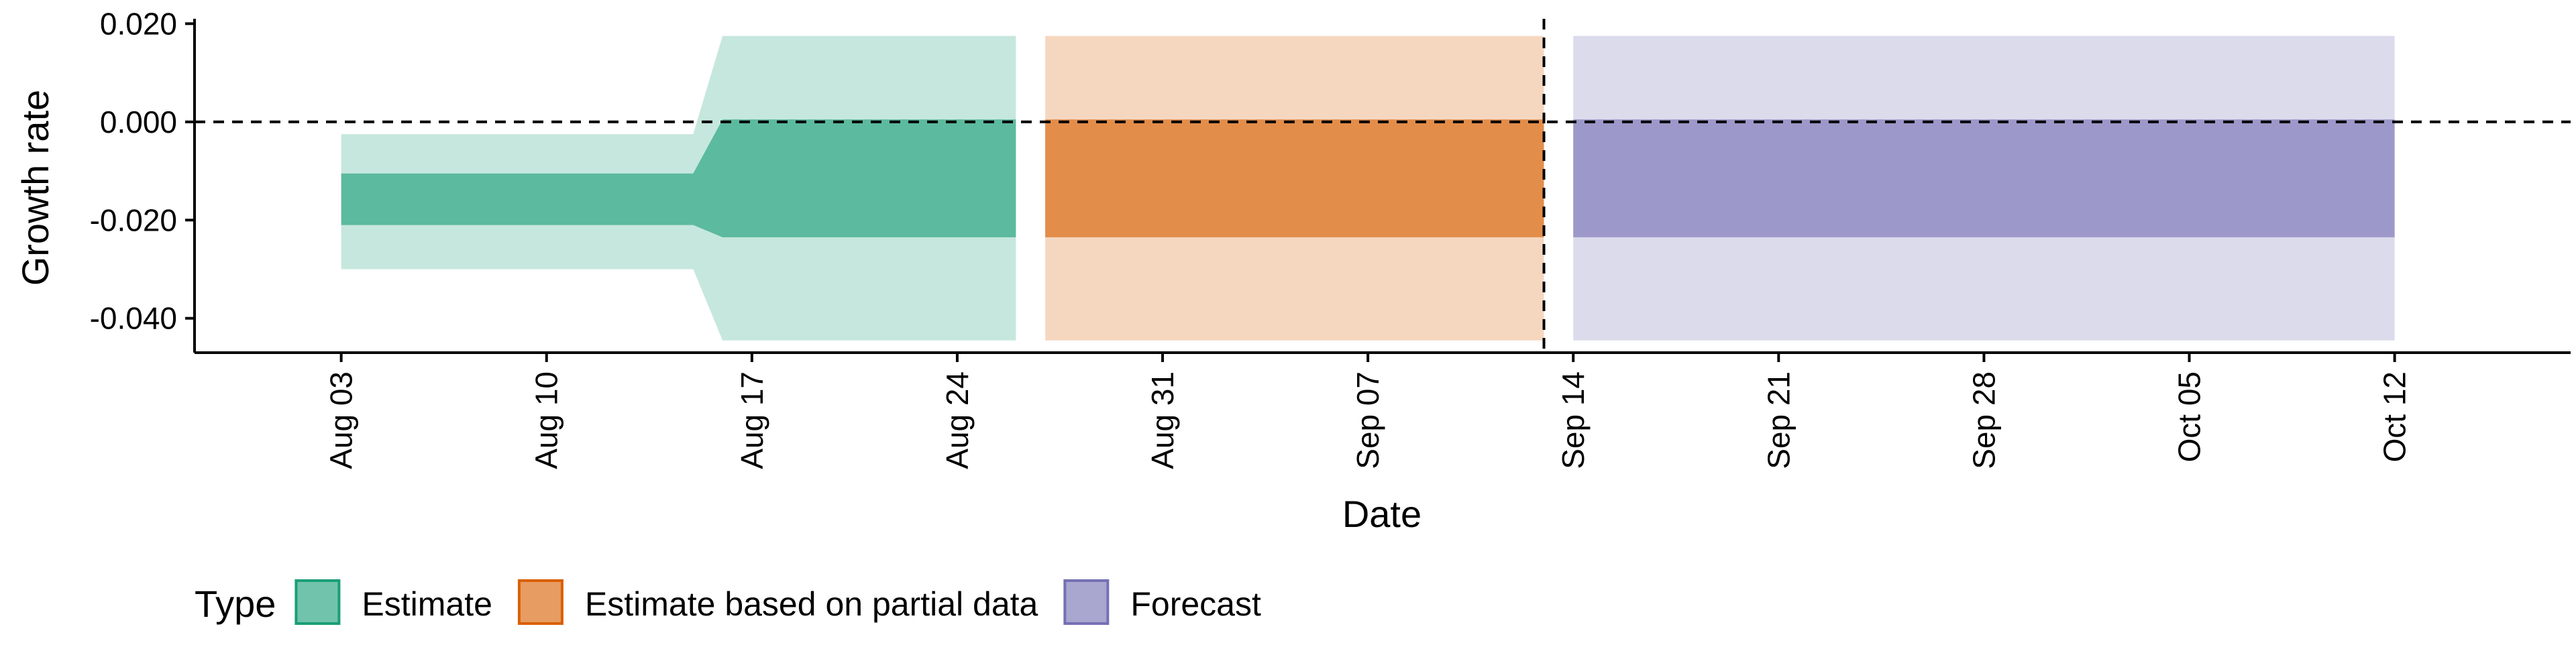 This screenshot has width=2576, height=647. What do you see at coordinates (546, 420) in the screenshot?
I see `x-tick-label: Aug 10` at bounding box center [546, 420].